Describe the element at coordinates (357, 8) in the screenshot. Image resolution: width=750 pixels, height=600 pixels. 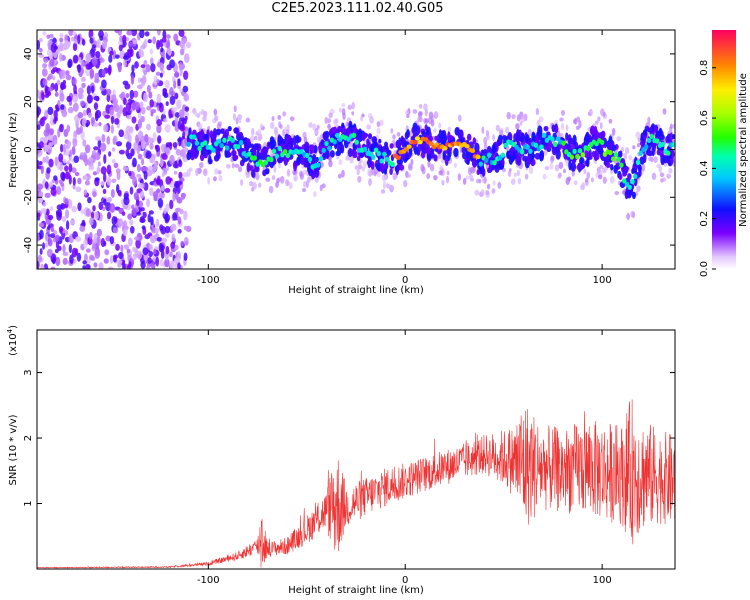
I see `figure-title: C2E5.2023.111.02.40.G05` at that location.